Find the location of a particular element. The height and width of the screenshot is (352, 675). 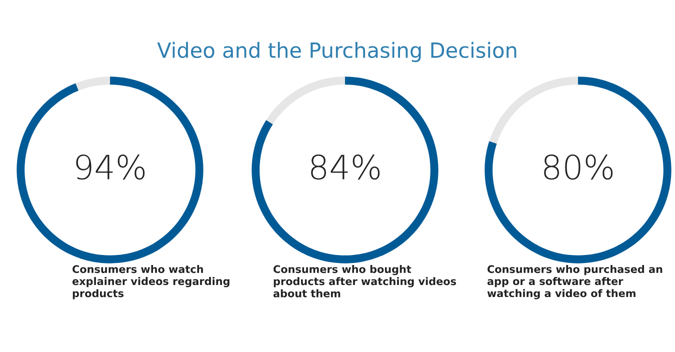

text: Consumers who purchased an app or a software after watching a video of them is located at coordinates (574, 282).